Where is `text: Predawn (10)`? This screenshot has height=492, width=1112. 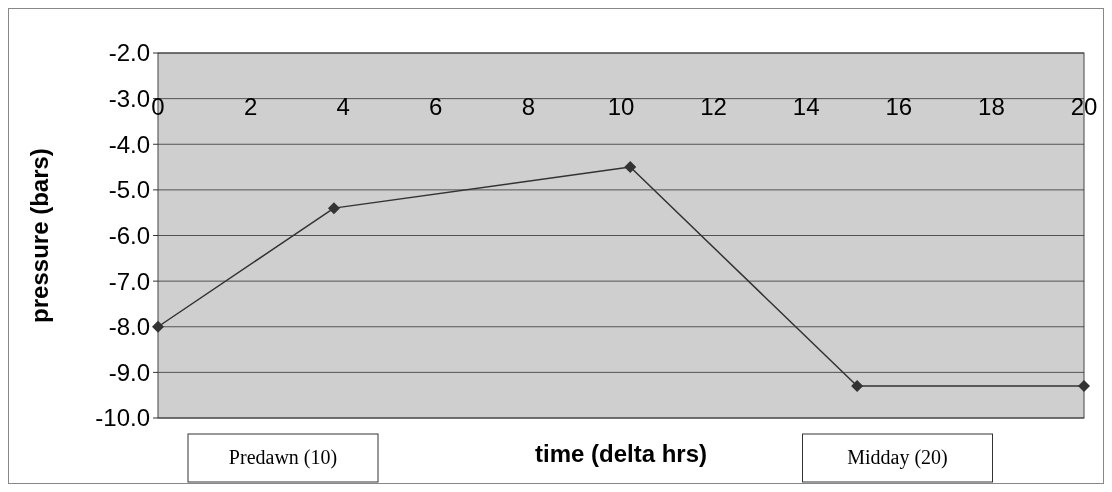
text: Predawn (10) is located at coordinates (283, 457).